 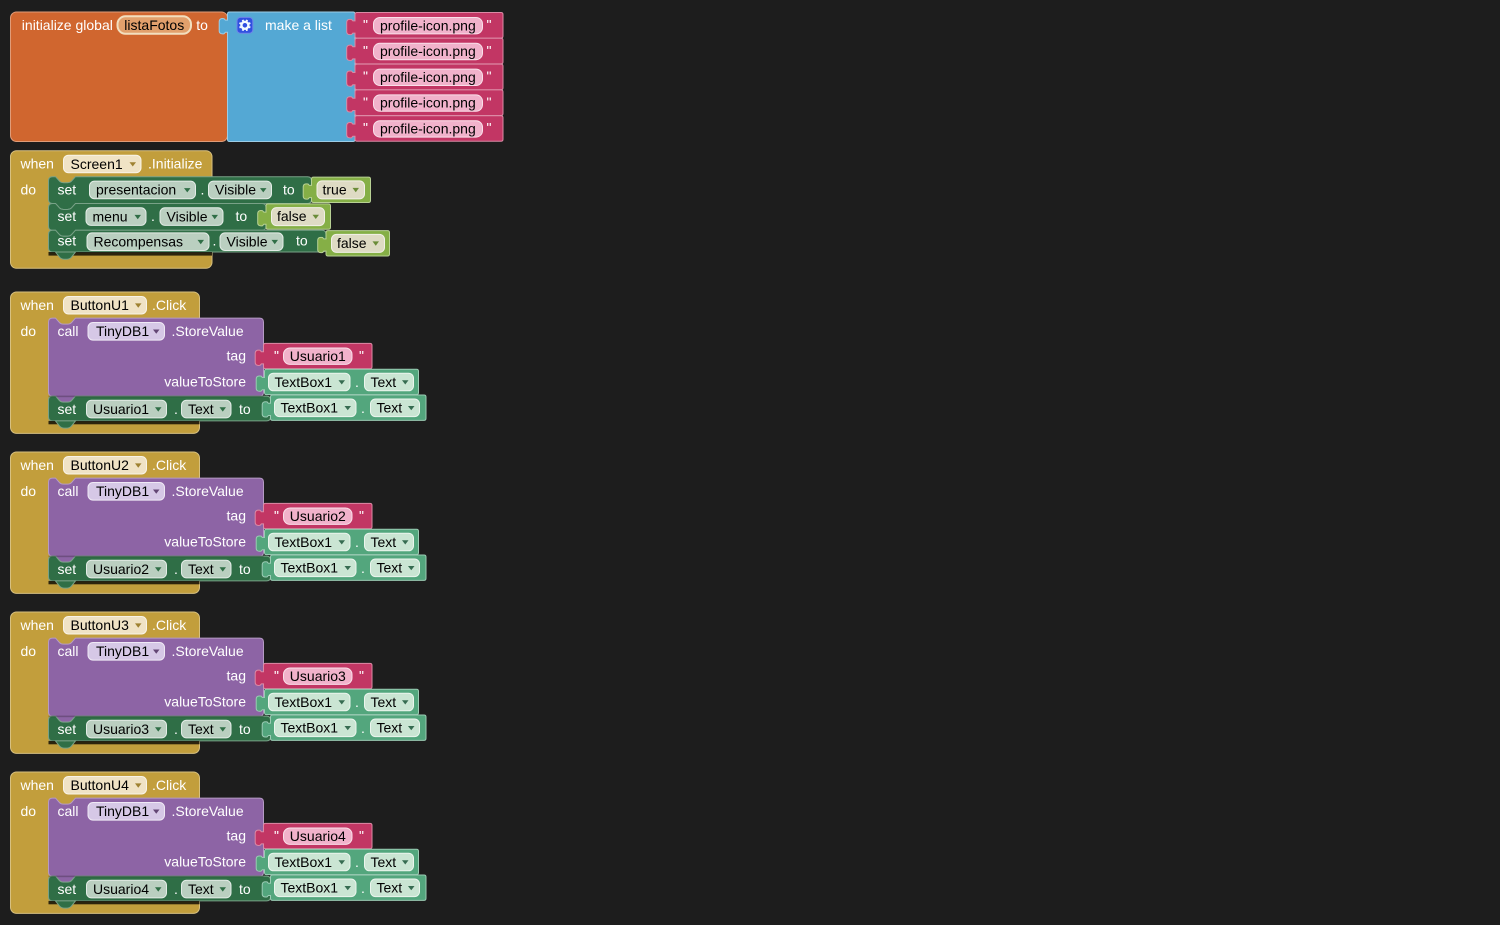 I want to click on svg-text: ButtonU1, so click(x=100, y=305).